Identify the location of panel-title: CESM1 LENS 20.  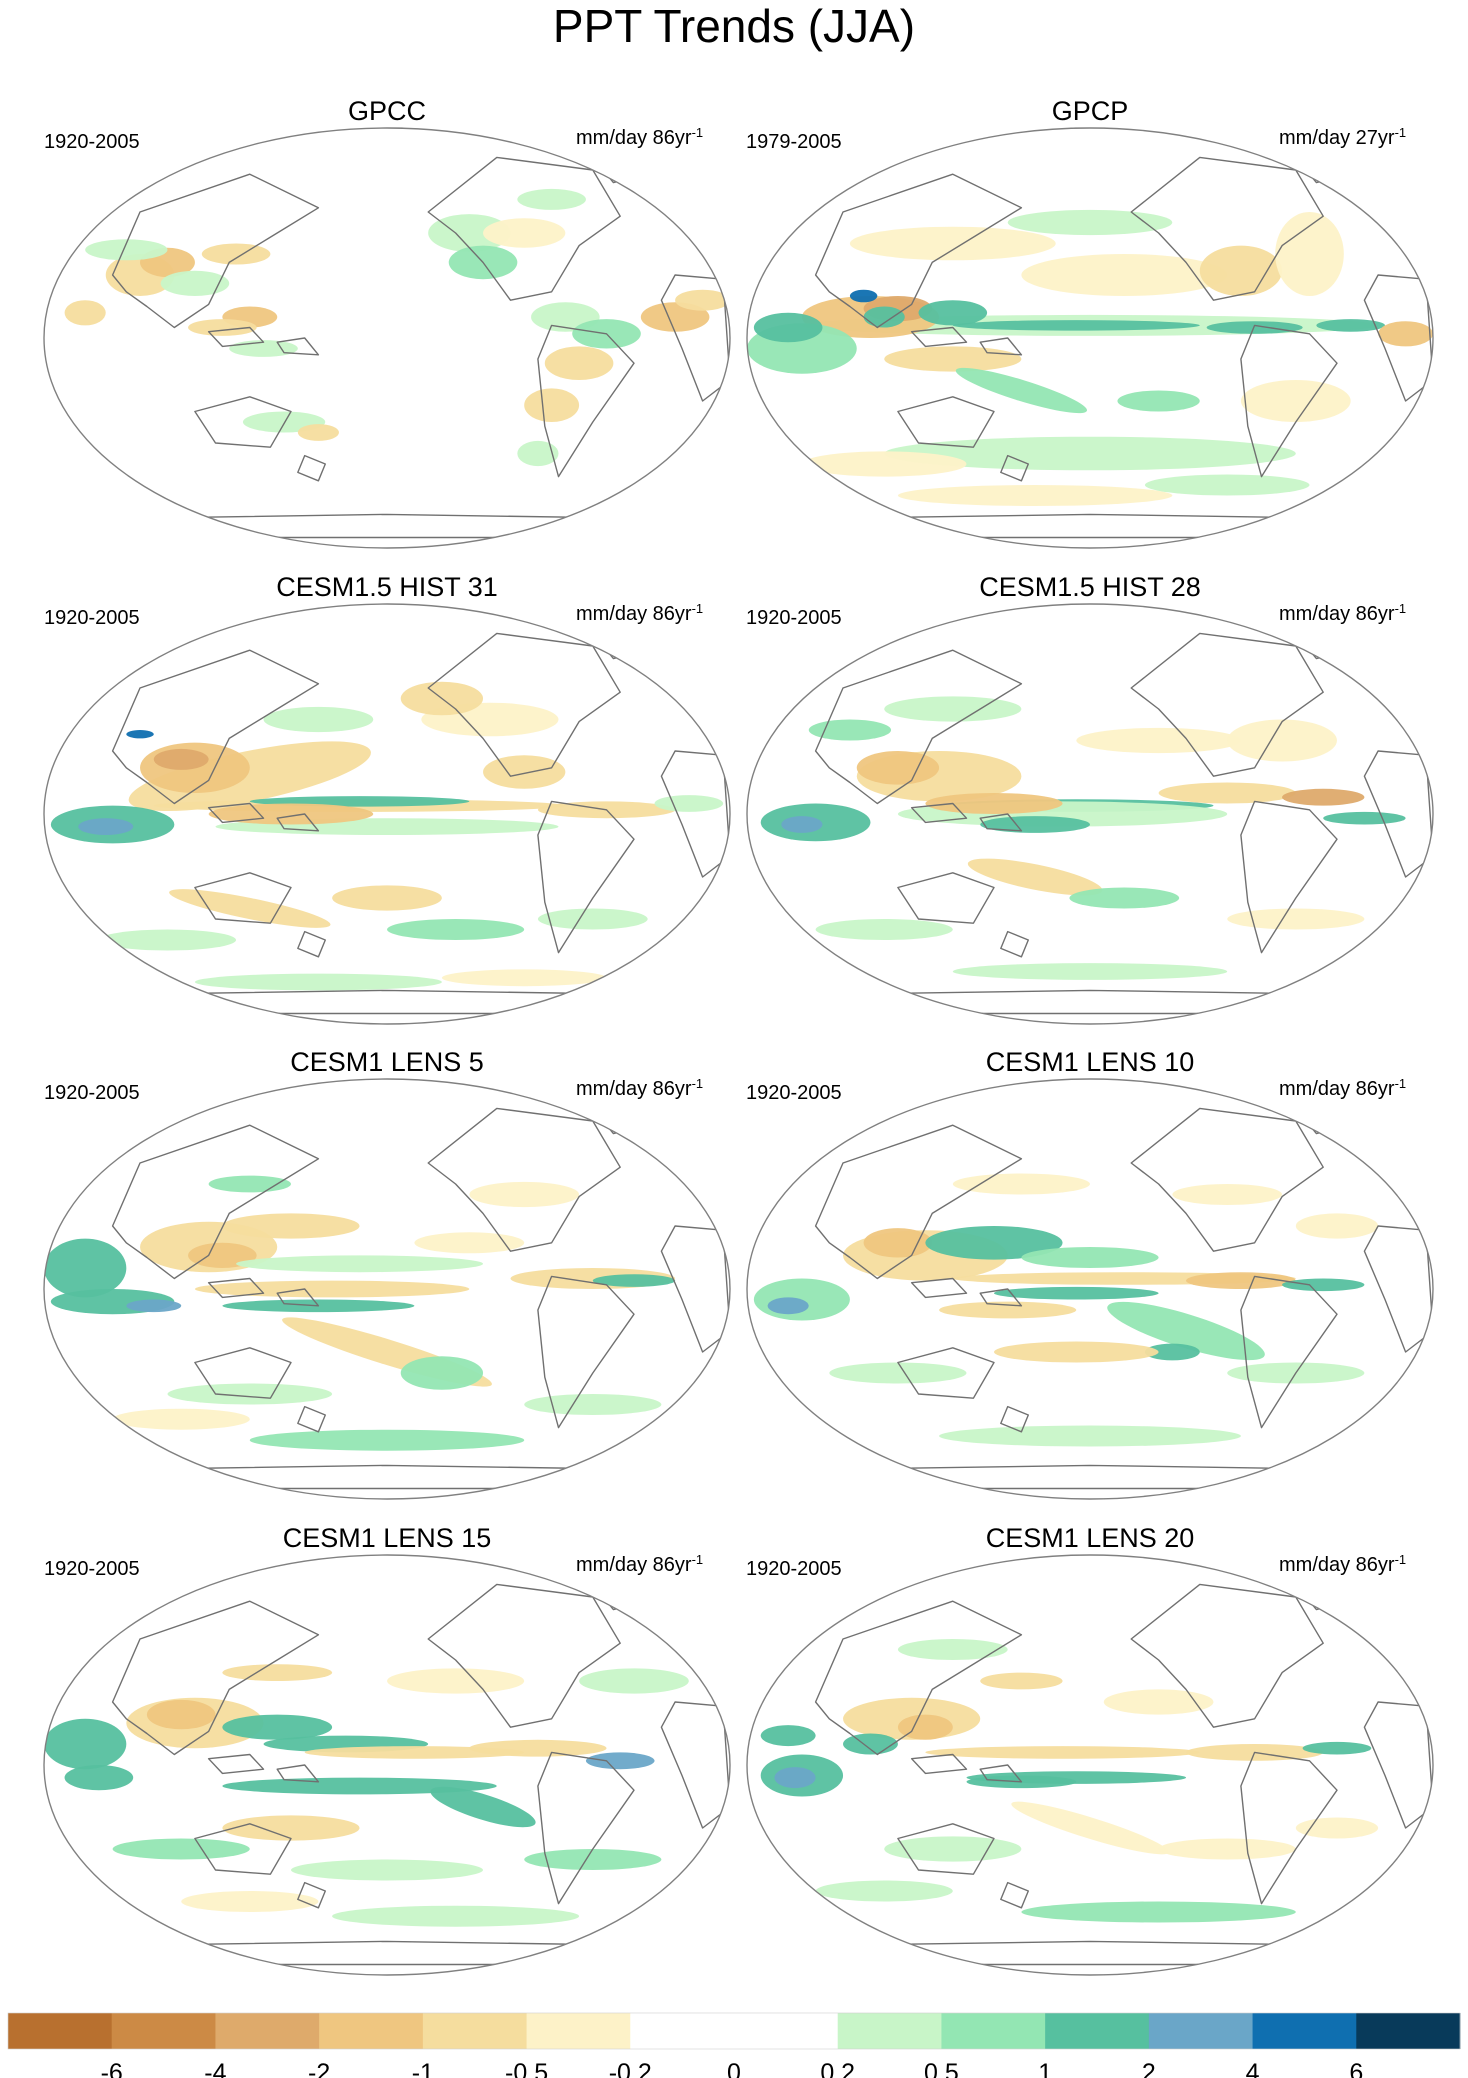
(1090, 1538).